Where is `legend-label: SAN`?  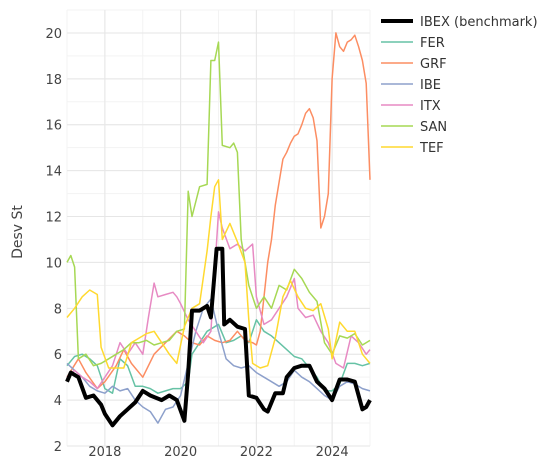 legend-label: SAN is located at coordinates (433, 127).